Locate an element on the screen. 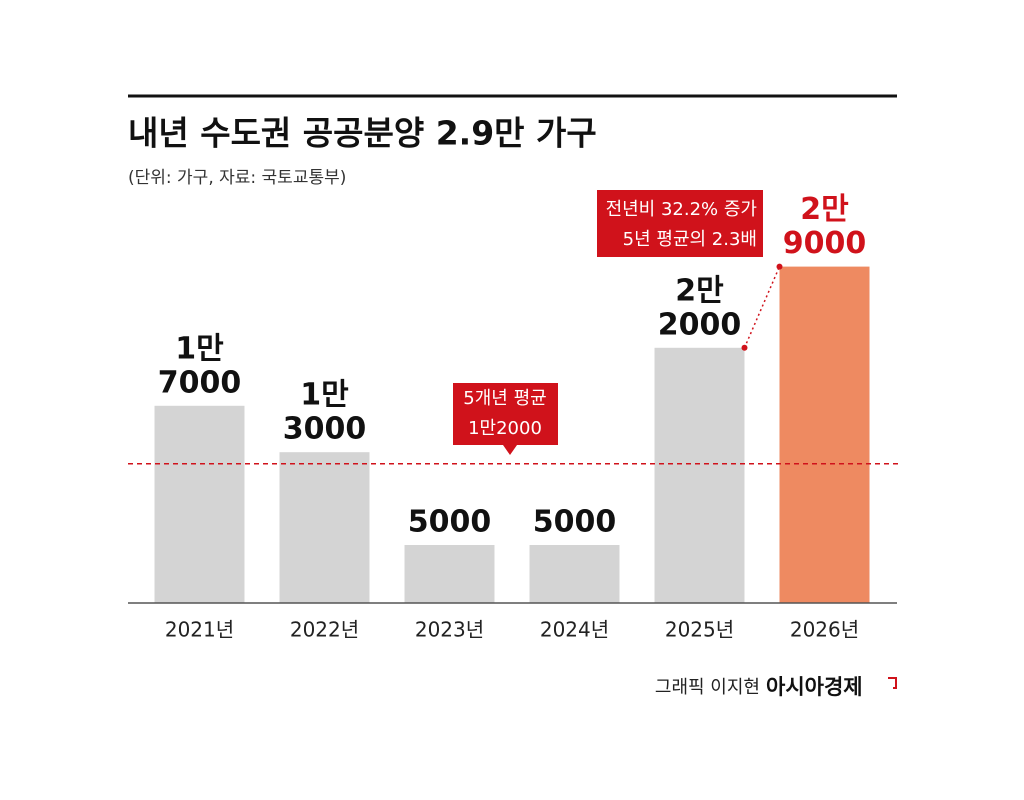 The width and height of the screenshot is (1024, 800). average-box is located at coordinates (505, 419).